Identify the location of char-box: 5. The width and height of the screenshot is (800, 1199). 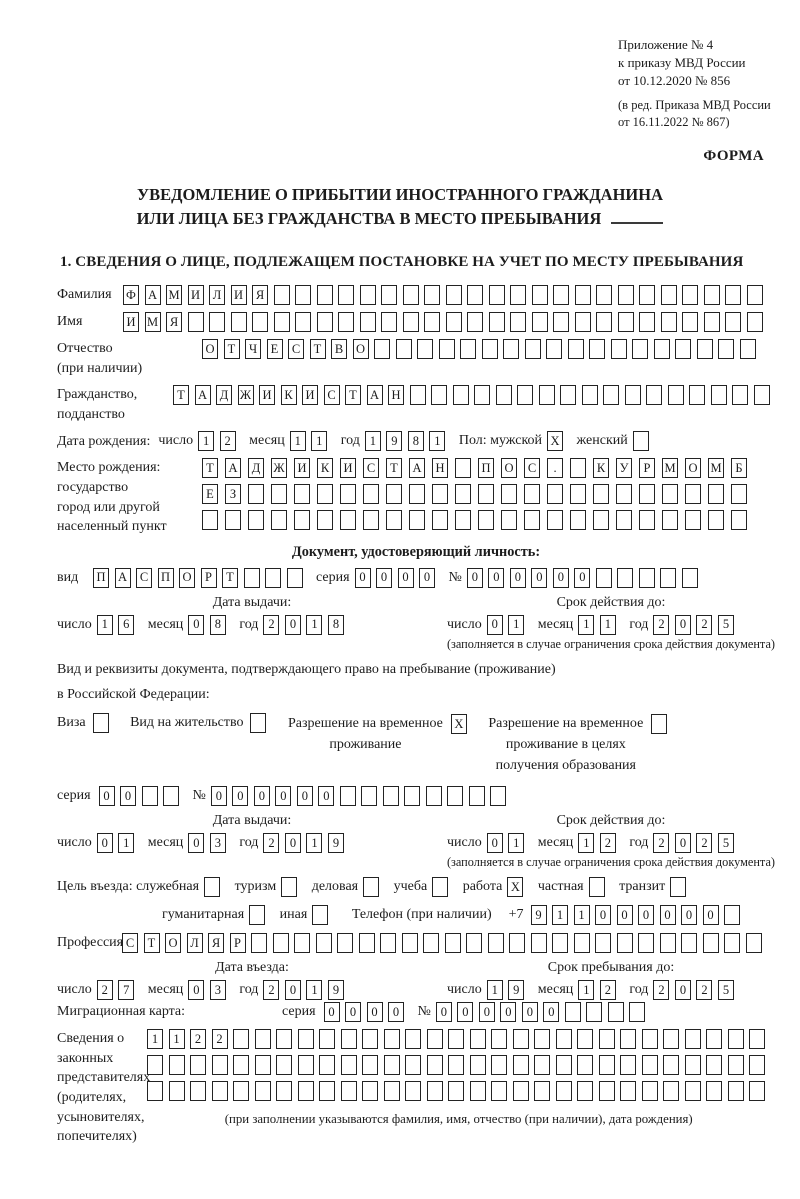
(725, 990).